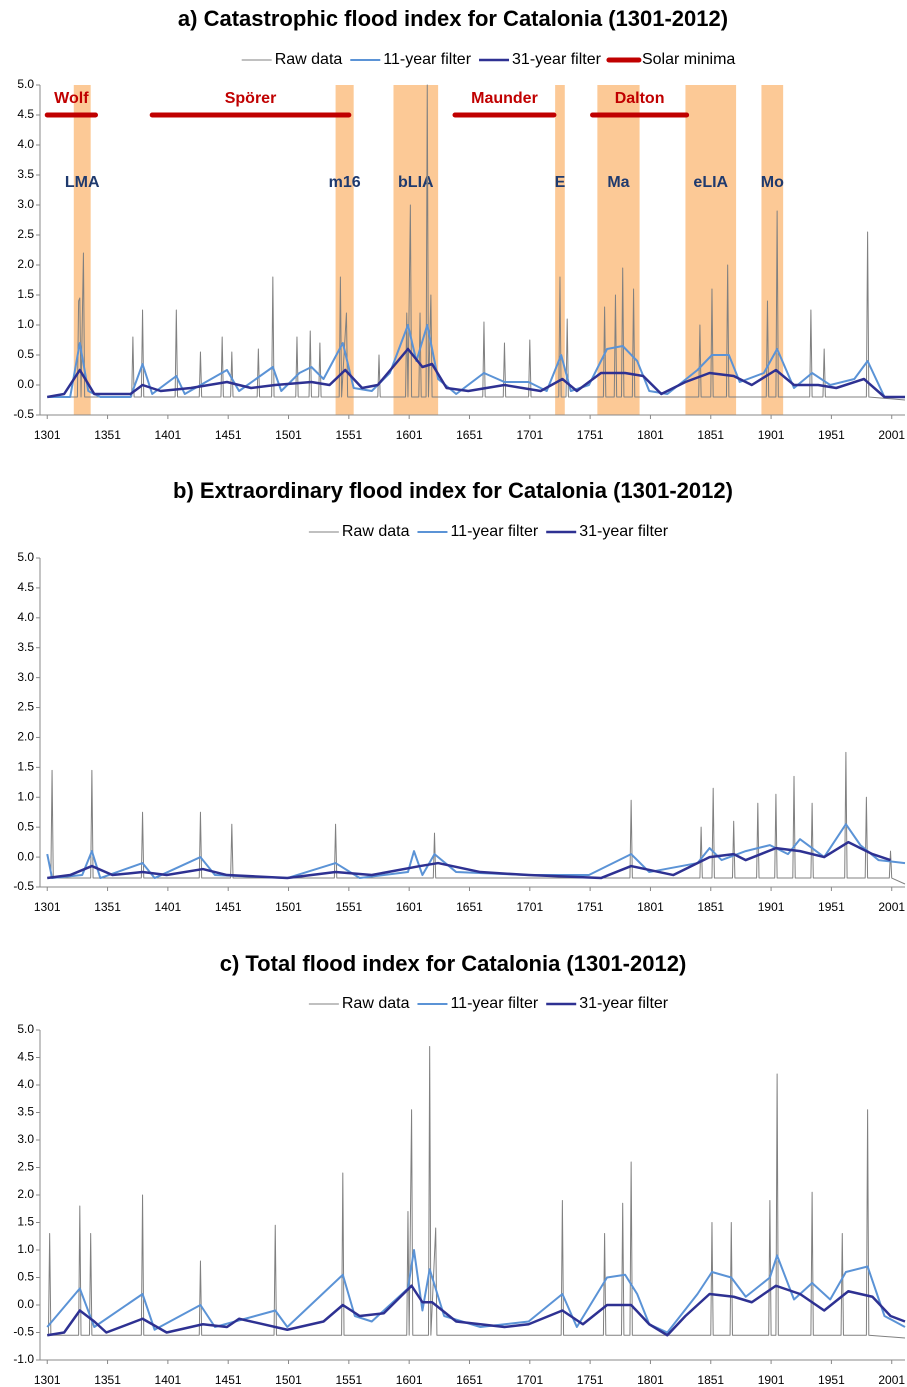  What do you see at coordinates (618, 182) in the screenshot?
I see `period-label: Ma` at bounding box center [618, 182].